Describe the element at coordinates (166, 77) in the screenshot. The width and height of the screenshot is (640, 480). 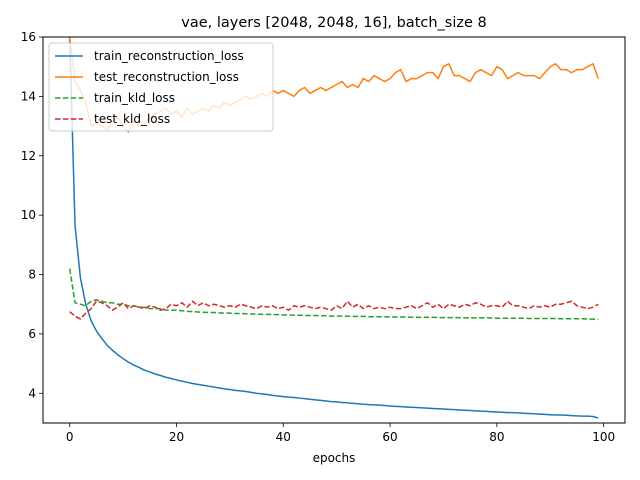
I see `legend-label-test-reconstruction-loss: test_reconstruction_loss` at that location.